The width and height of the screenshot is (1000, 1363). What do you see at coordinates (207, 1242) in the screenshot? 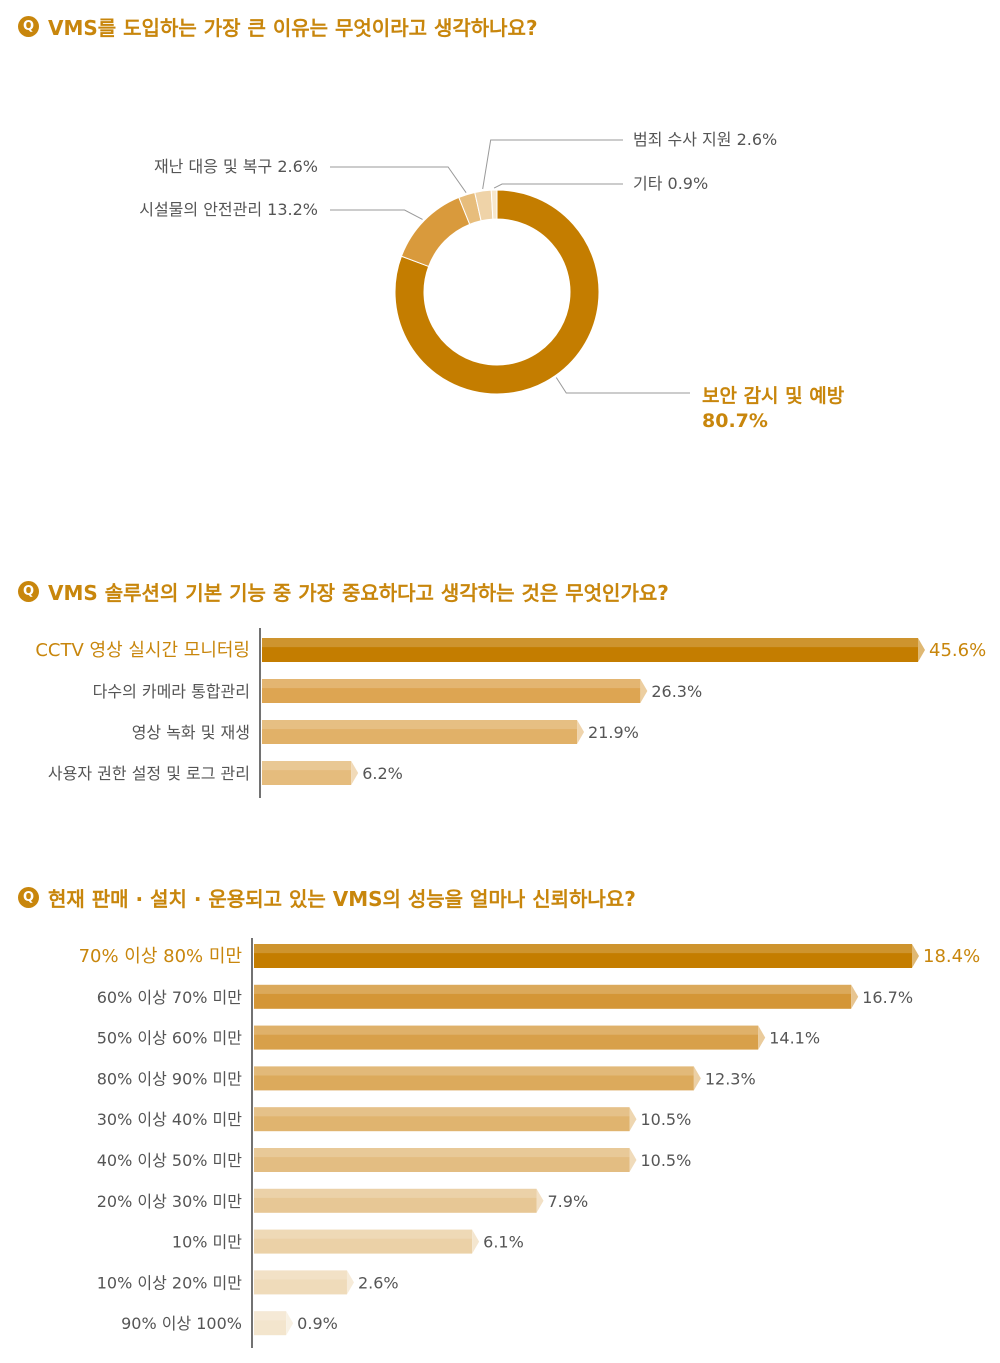
I see `category-label: 10% 미만` at bounding box center [207, 1242].